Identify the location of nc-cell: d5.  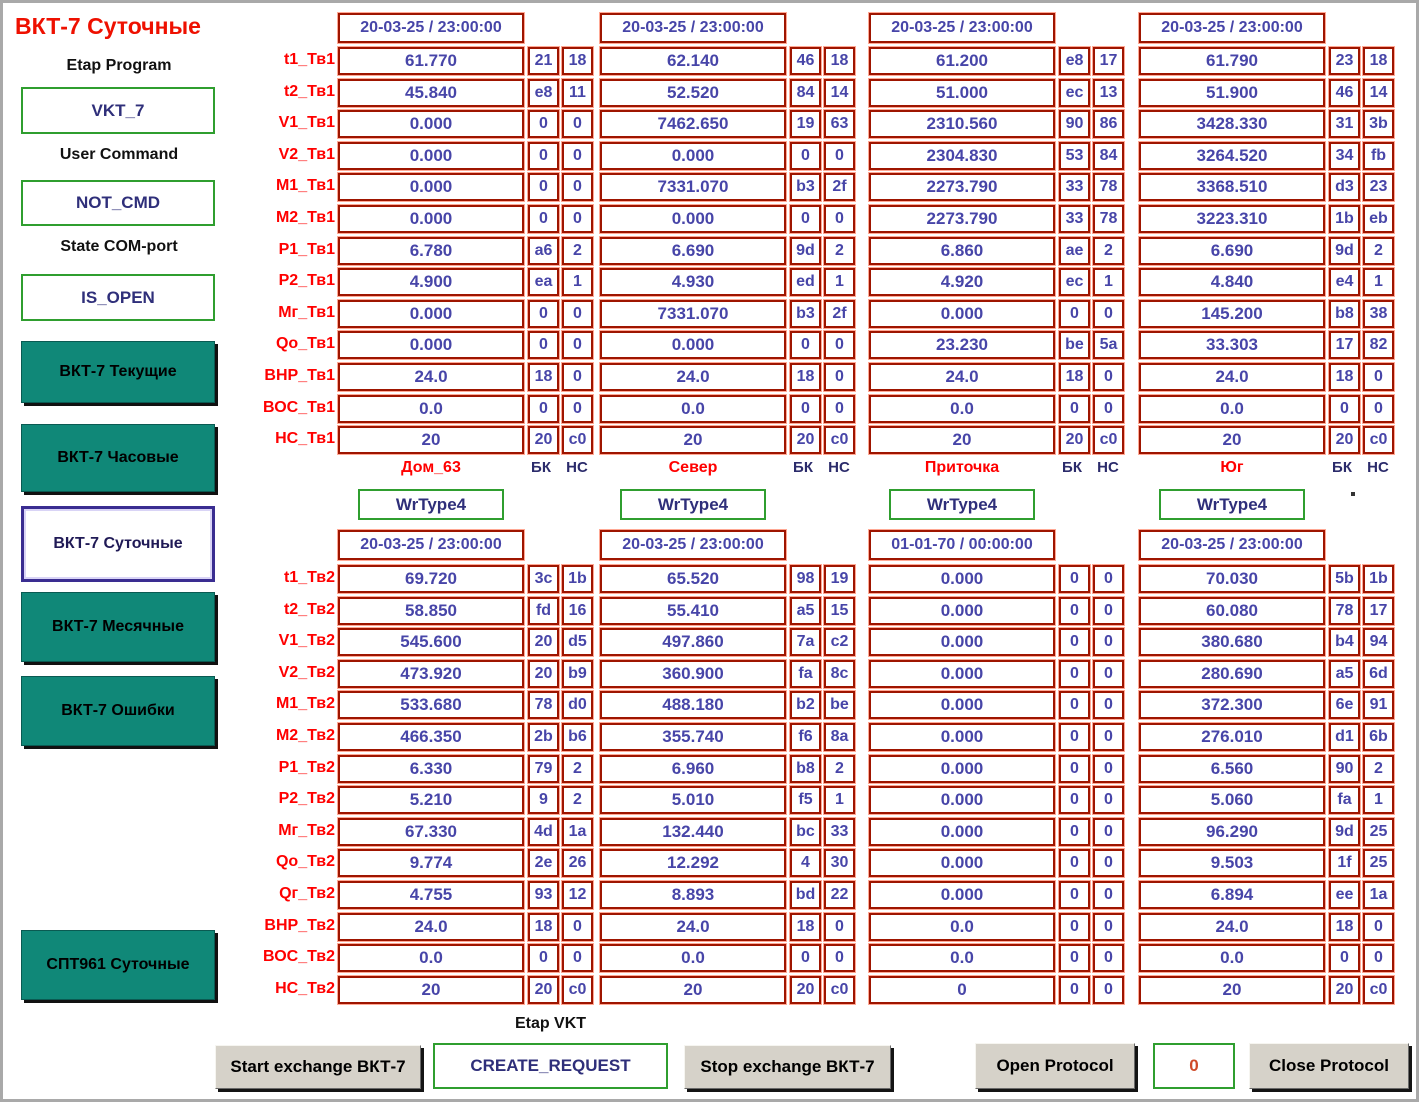
(577, 642).